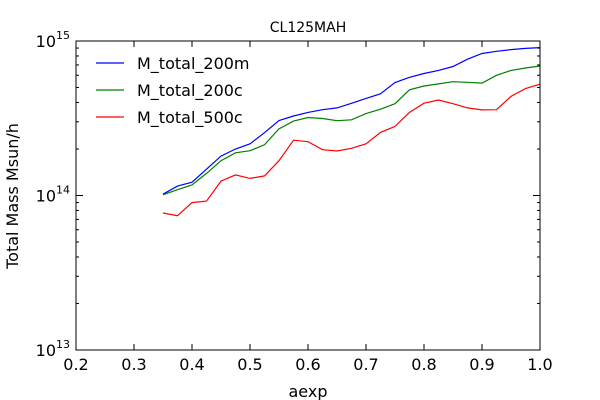 This screenshot has height=400, width=600. What do you see at coordinates (193, 64) in the screenshot?
I see `legend-label: M_total_200m` at bounding box center [193, 64].